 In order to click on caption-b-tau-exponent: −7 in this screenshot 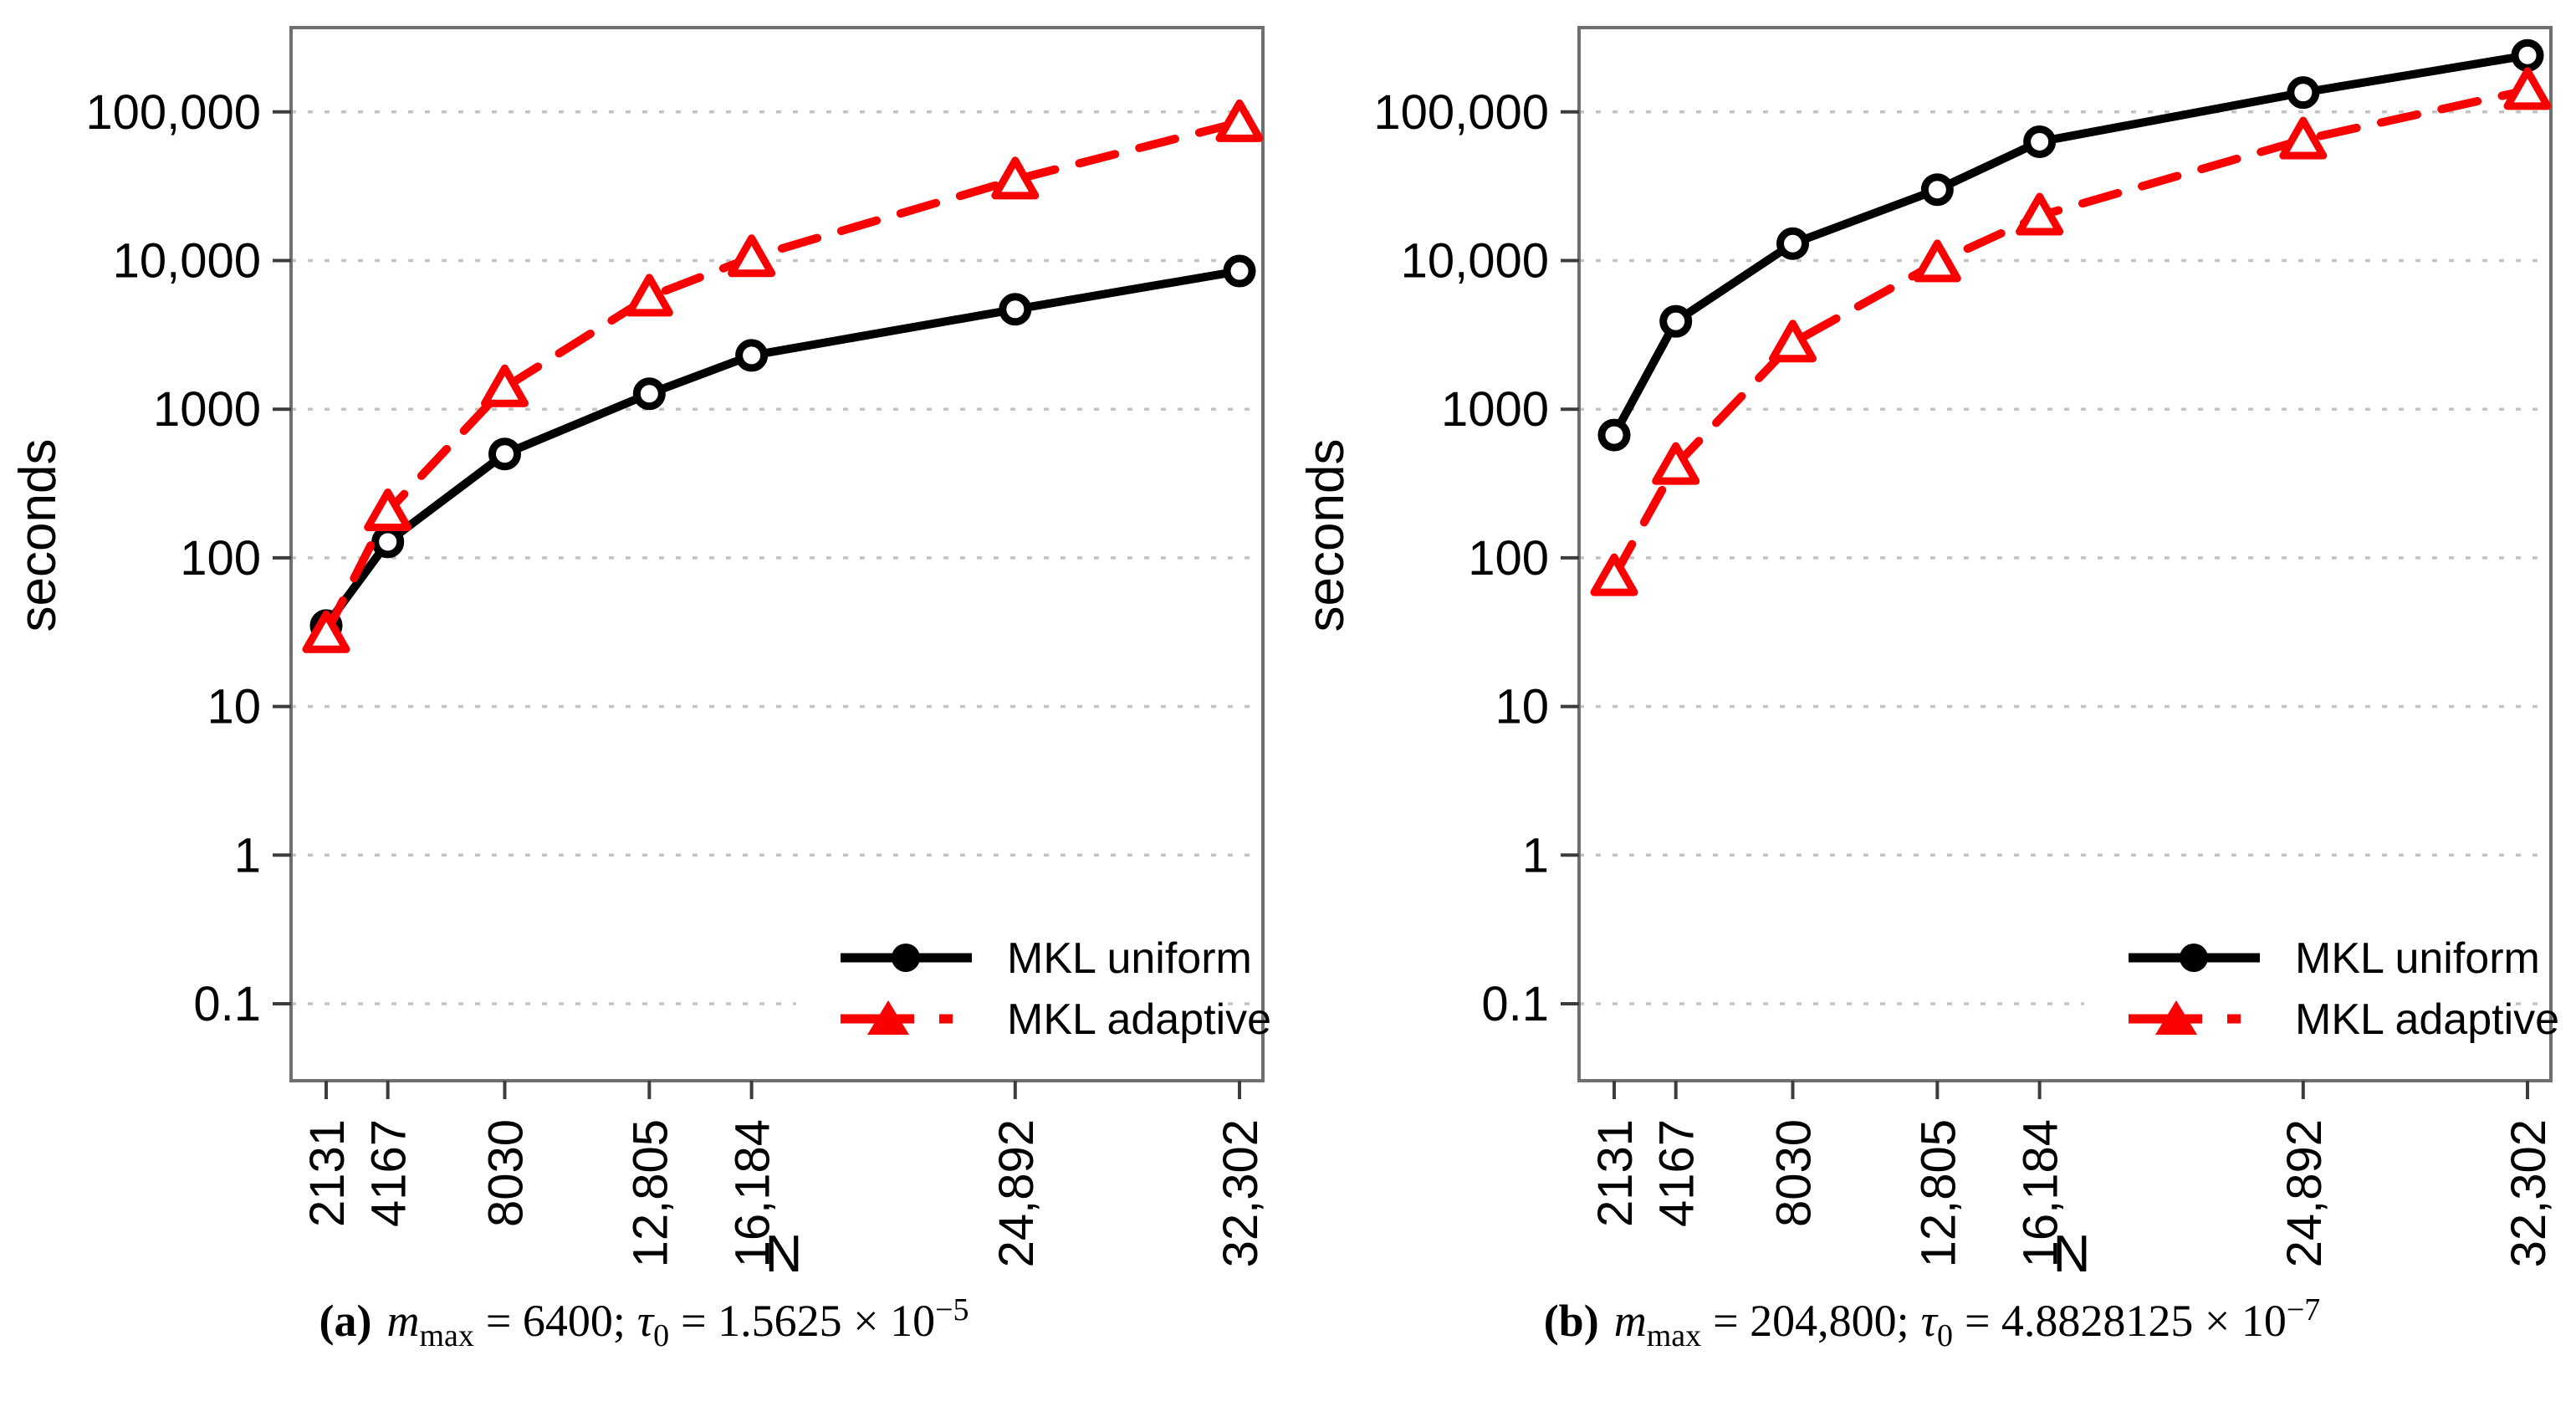, I will do `click(2303, 1309)`.